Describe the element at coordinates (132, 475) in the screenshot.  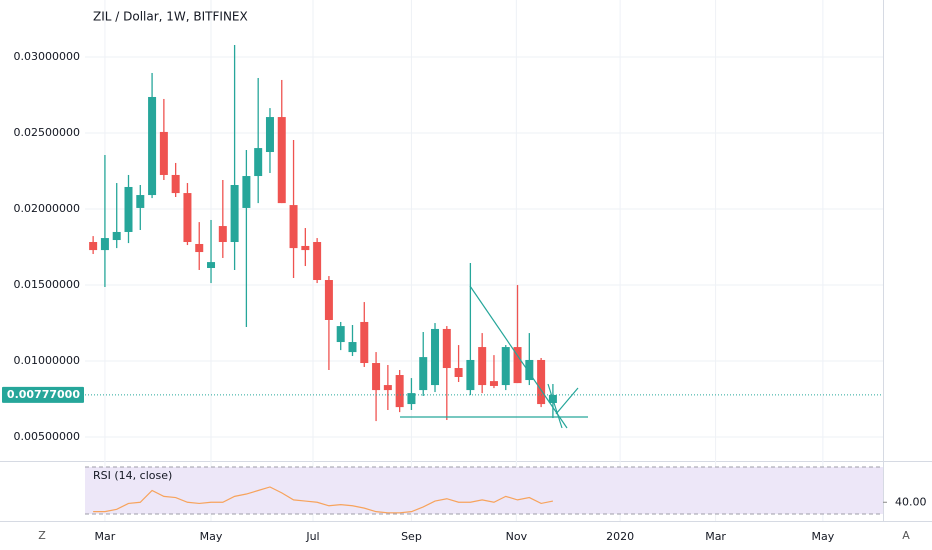
I see `rsi-label: RSI (14, close)` at that location.